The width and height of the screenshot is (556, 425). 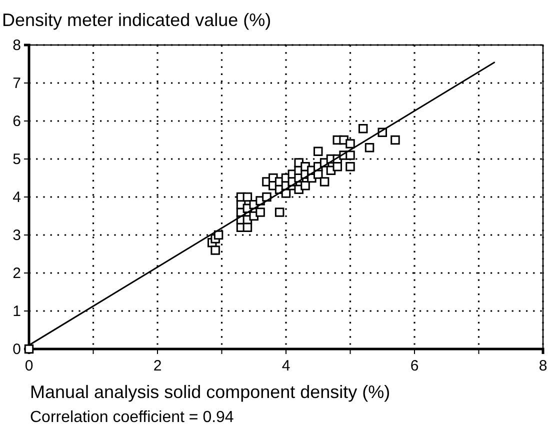 What do you see at coordinates (157, 366) in the screenshot?
I see `x-tick-label: 2` at bounding box center [157, 366].